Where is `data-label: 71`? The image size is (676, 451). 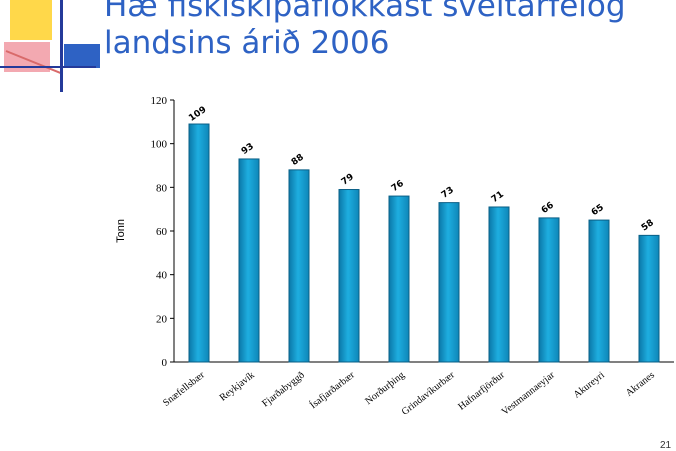
data-label: 71 is located at coordinates (498, 197).